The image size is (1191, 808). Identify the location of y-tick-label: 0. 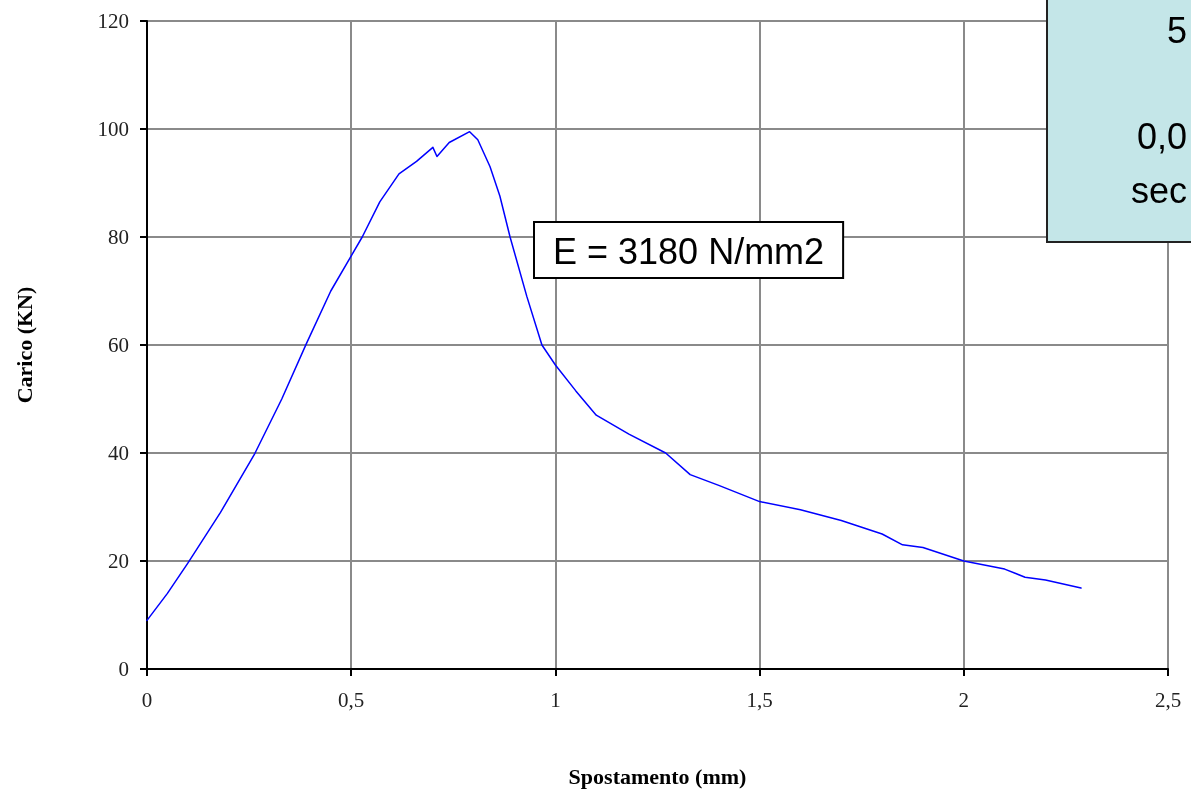
(123, 669).